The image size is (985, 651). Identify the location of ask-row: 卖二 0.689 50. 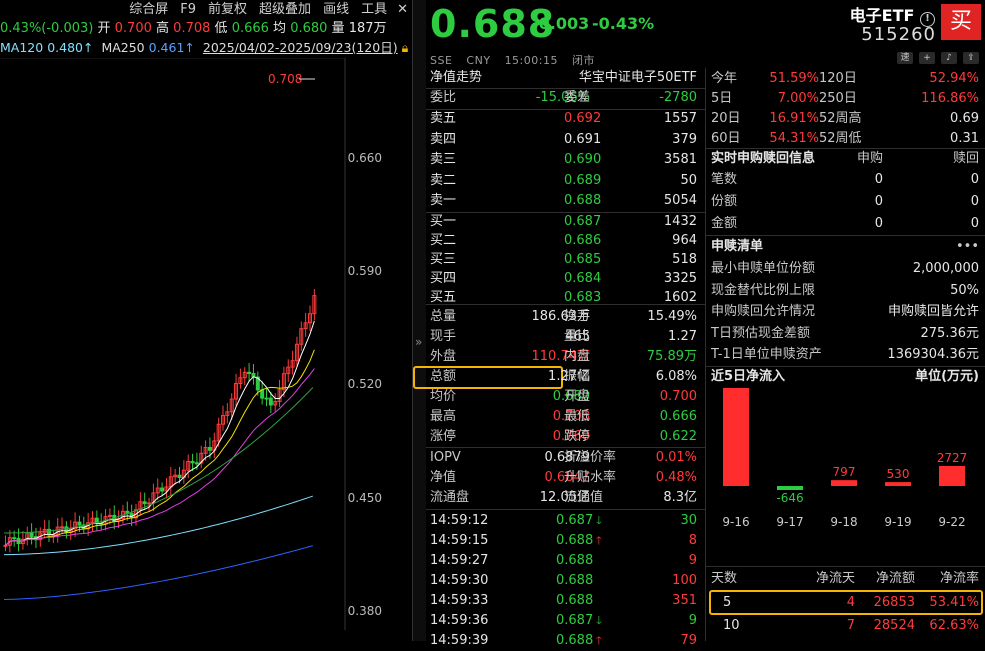
(563, 180).